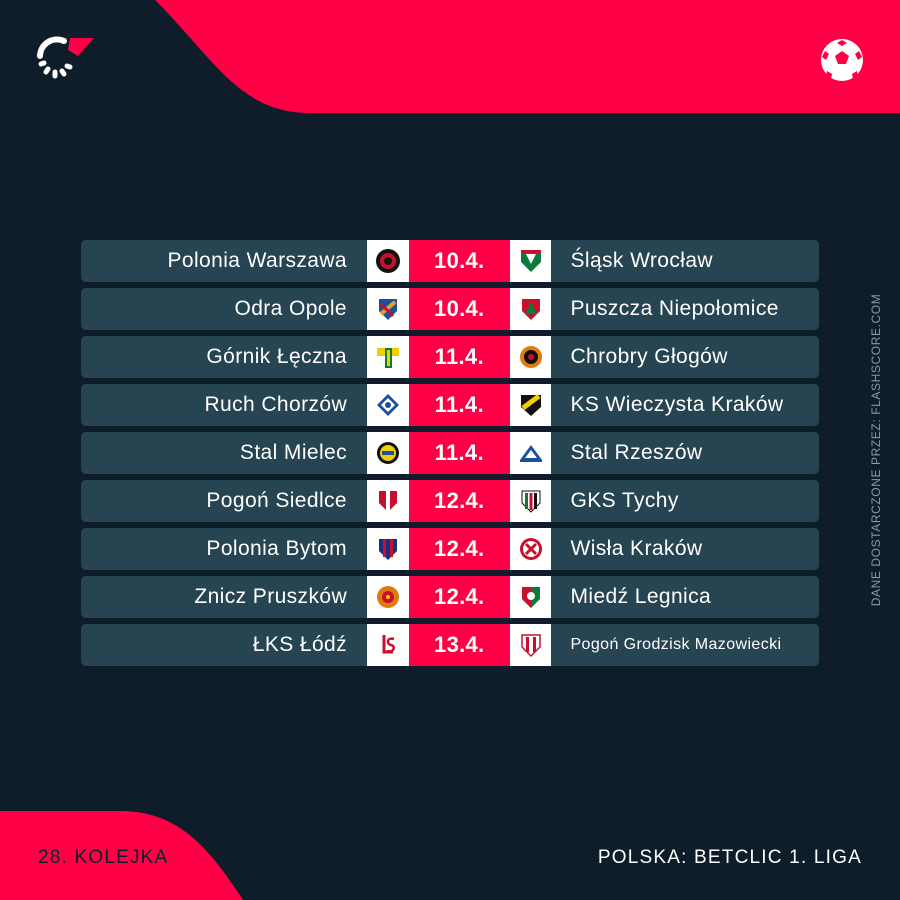  What do you see at coordinates (685, 309) in the screenshot?
I see `away-team: Puszcza Niepołomice` at bounding box center [685, 309].